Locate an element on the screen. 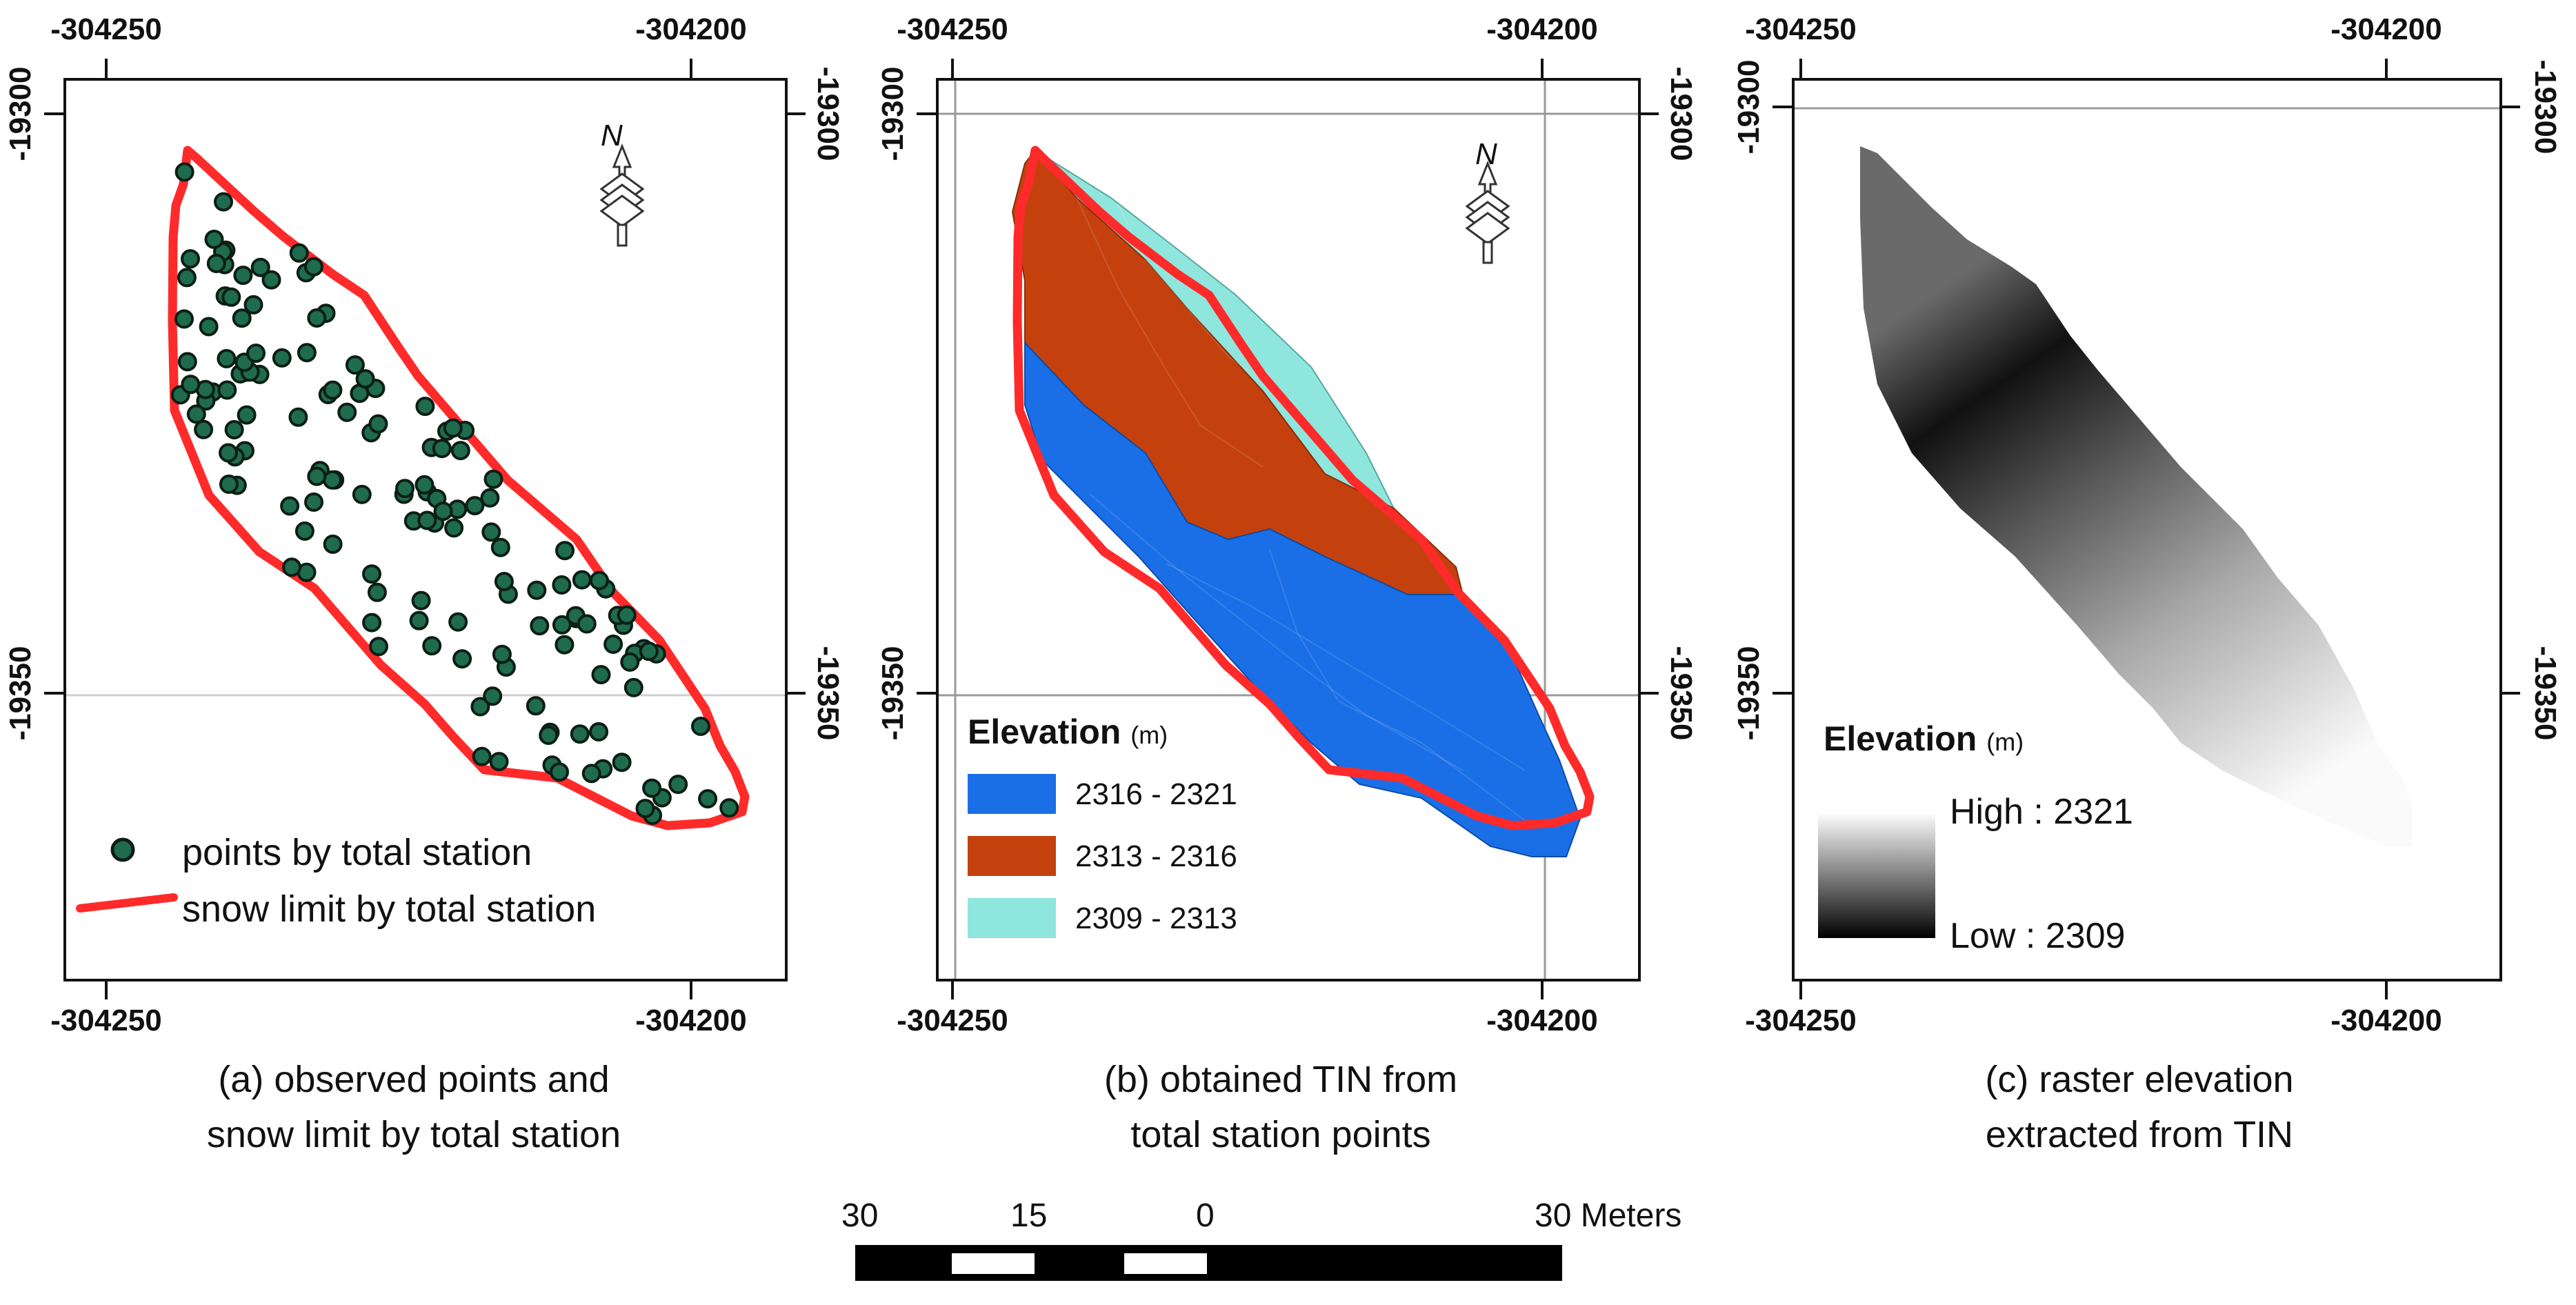  legend-gradient-ramp is located at coordinates (1876, 875).